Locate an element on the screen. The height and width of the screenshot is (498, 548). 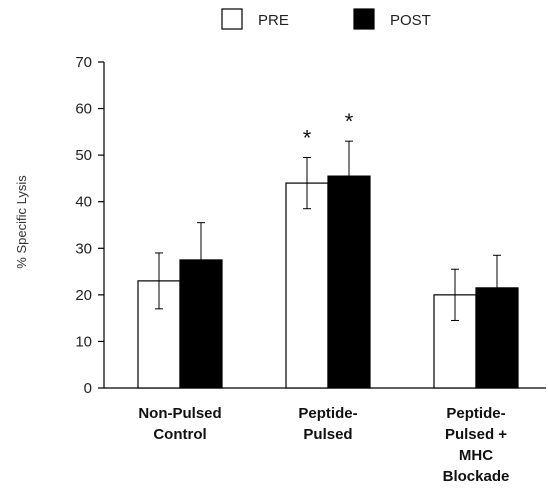
legend-label-pre: PRE is located at coordinates (273, 20).